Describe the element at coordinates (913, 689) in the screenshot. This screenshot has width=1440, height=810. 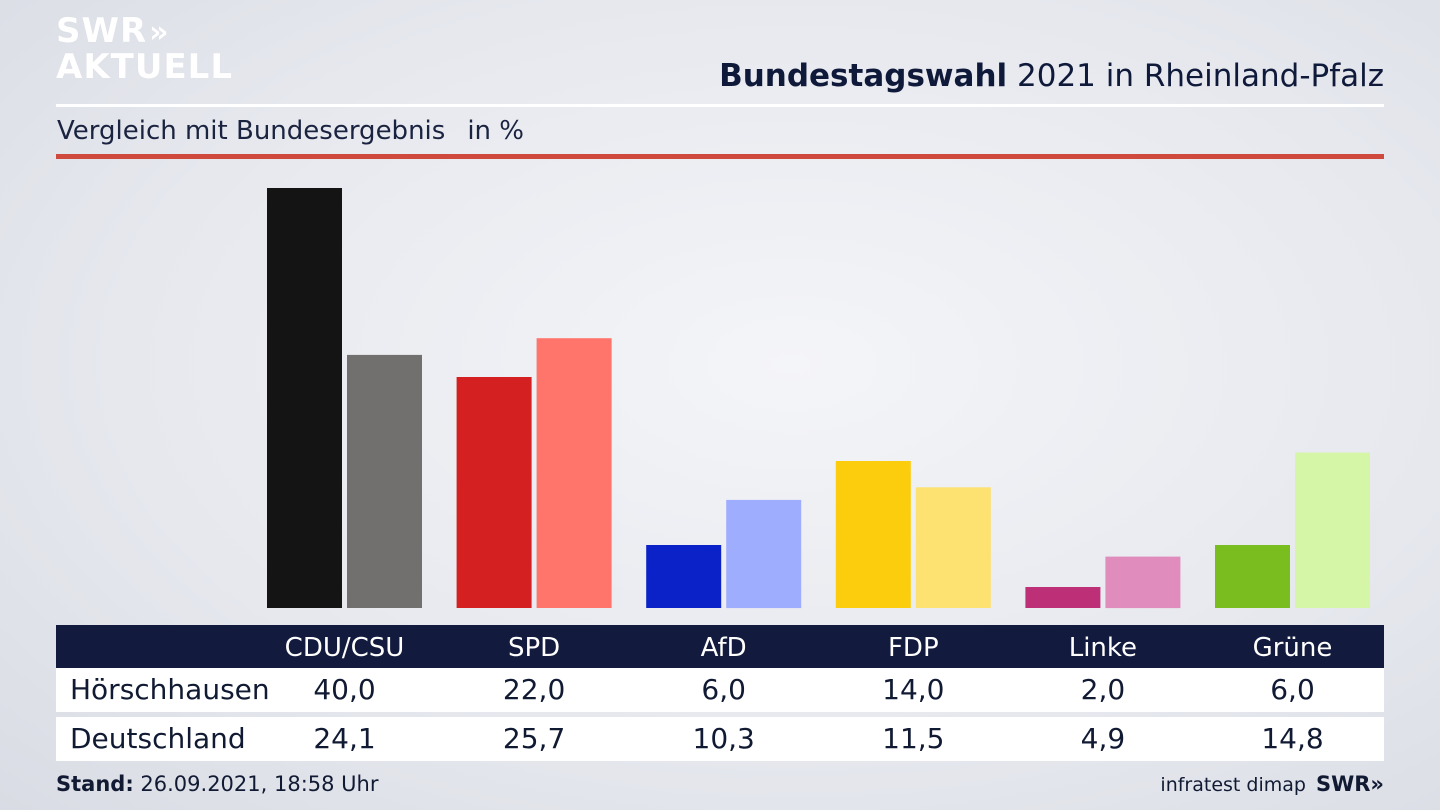
I see `table-cell: 14,0` at that location.